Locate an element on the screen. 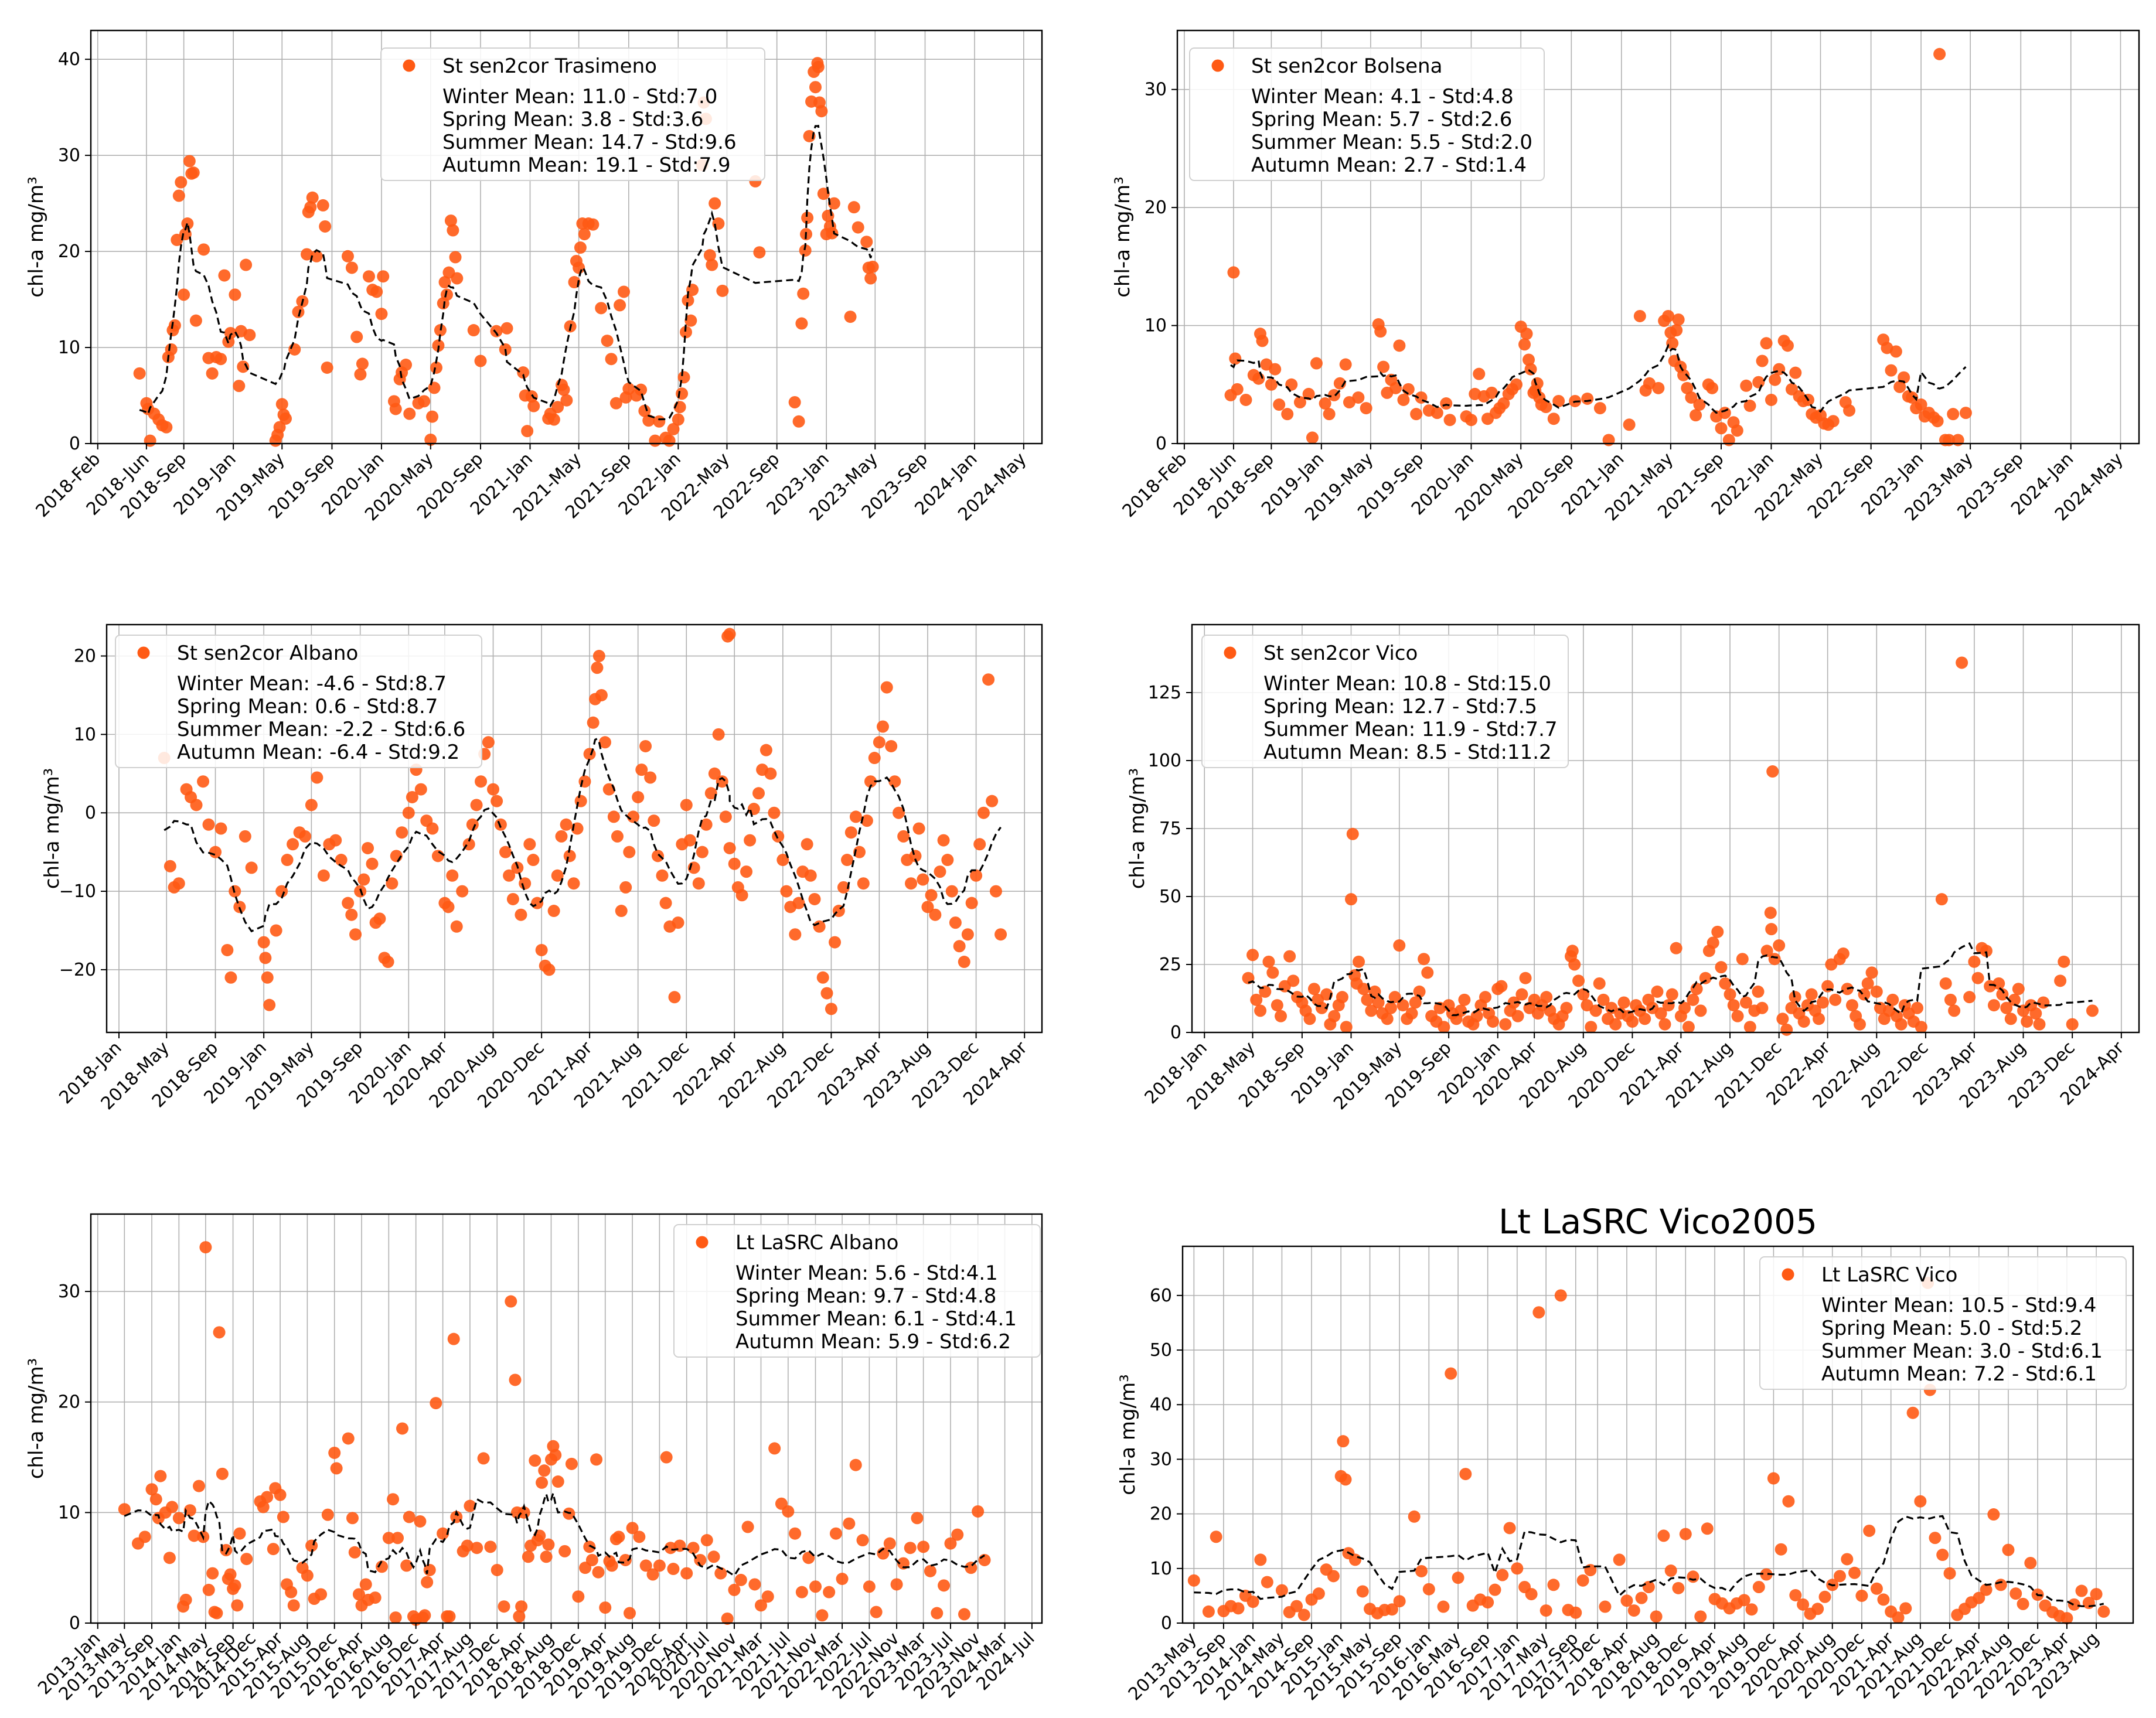 This screenshot has width=2156, height=1718. legend-stat-line: Autumn Mean: -6.4 - Std:9.2 is located at coordinates (318, 752).